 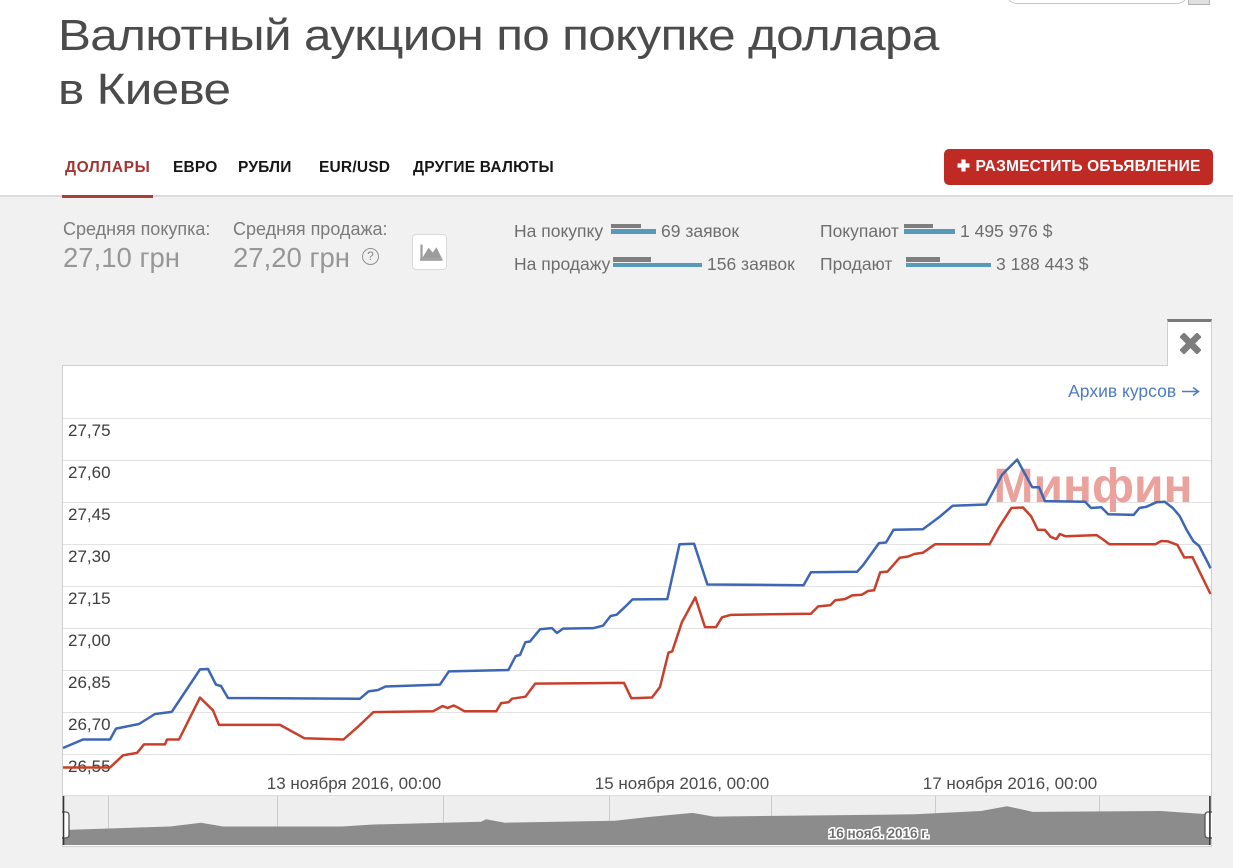 I want to click on svg-text: 27,30, so click(x=89, y=556).